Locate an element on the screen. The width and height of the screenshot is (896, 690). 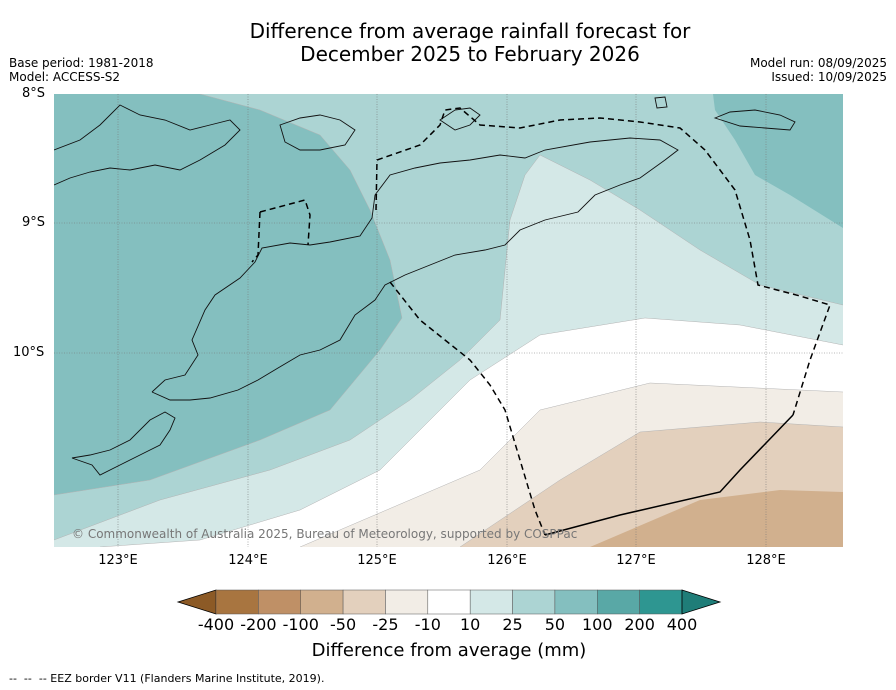
title-line-2: December 2025 to February 2026 is located at coordinates (470, 54).